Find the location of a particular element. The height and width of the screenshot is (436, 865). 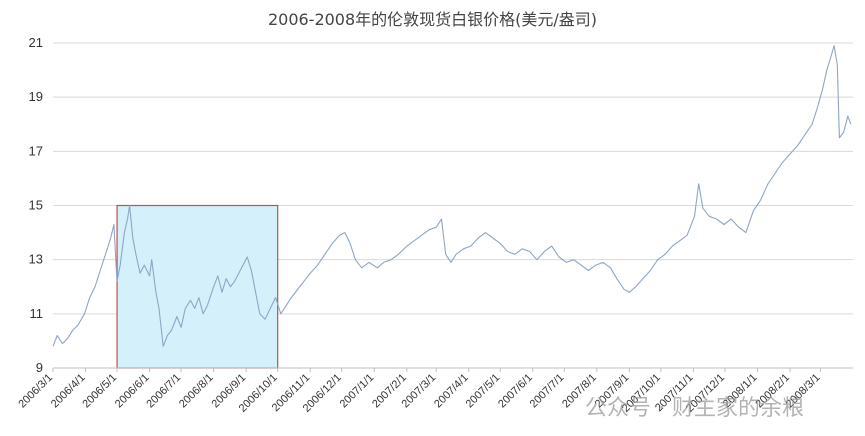

highlight-box is located at coordinates (197, 286).